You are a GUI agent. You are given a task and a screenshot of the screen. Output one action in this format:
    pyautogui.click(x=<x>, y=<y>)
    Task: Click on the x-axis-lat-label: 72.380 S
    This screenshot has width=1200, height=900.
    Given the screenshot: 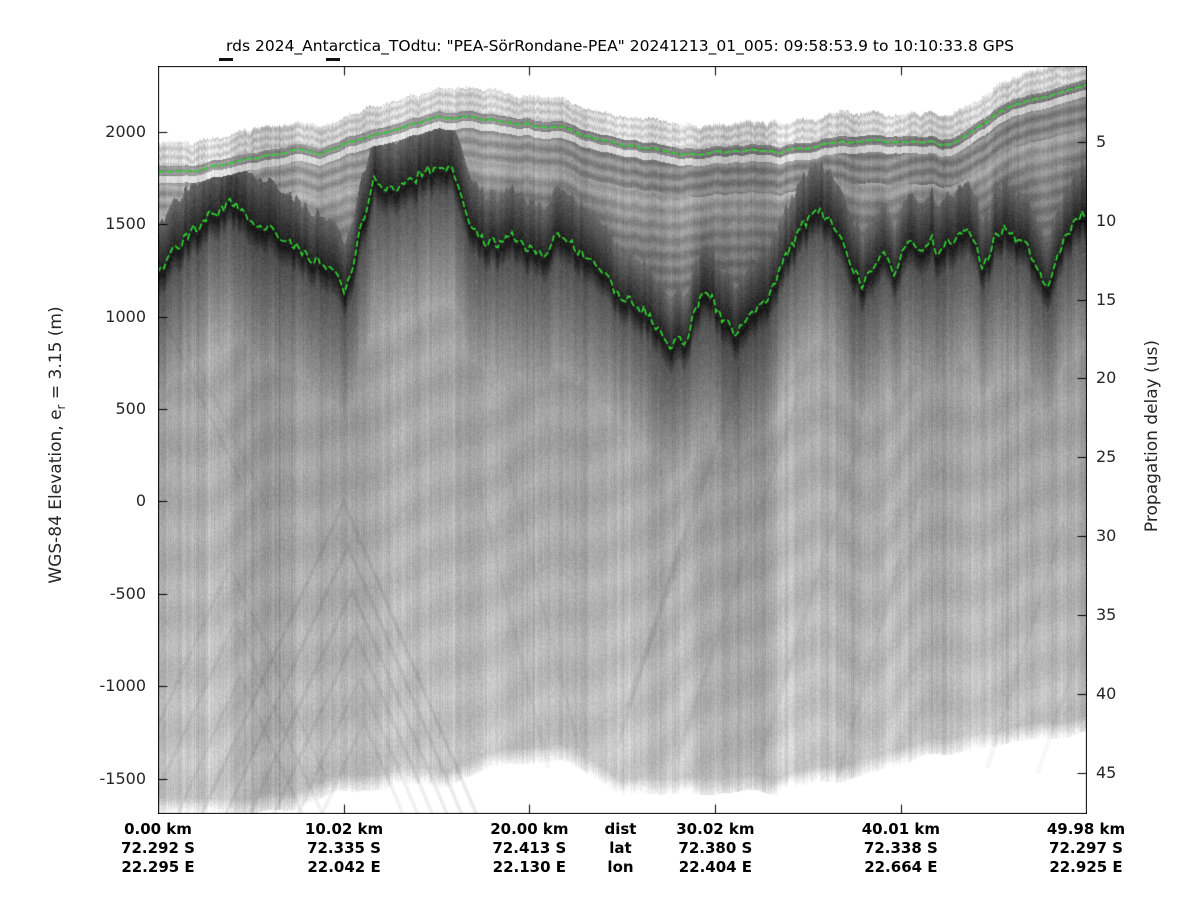 What is the action you would take?
    pyautogui.click(x=715, y=848)
    